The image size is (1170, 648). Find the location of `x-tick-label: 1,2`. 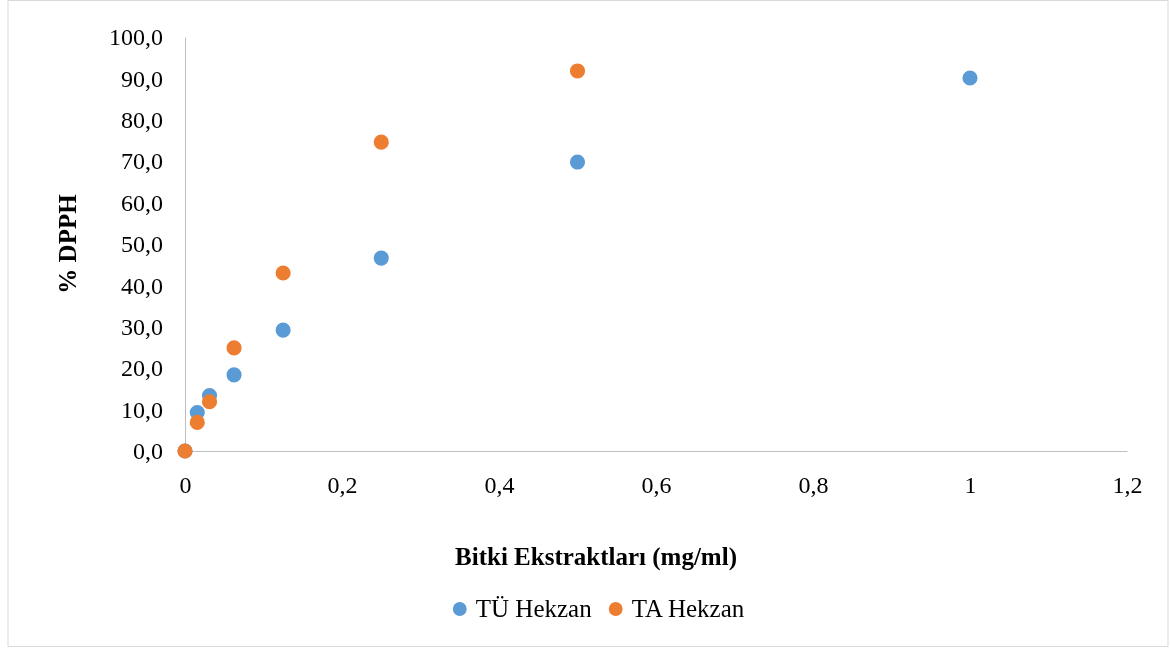

x-tick-label: 1,2 is located at coordinates (1127, 484).